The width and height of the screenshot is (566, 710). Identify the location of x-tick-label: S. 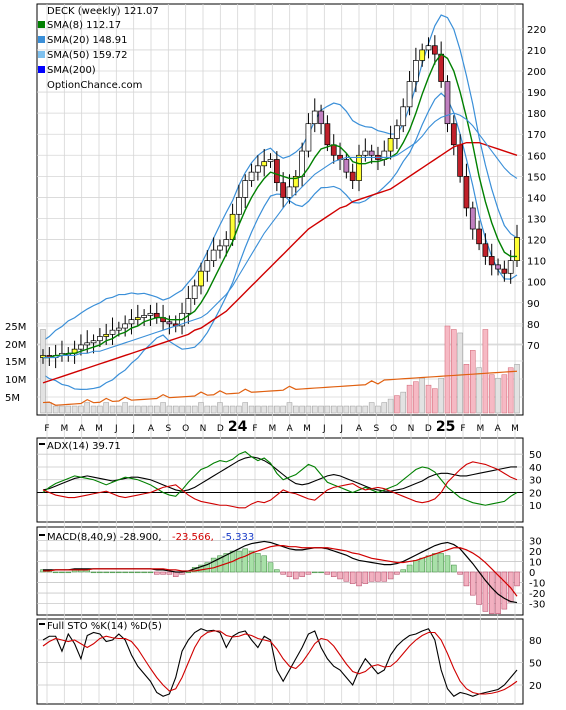
(168, 429).